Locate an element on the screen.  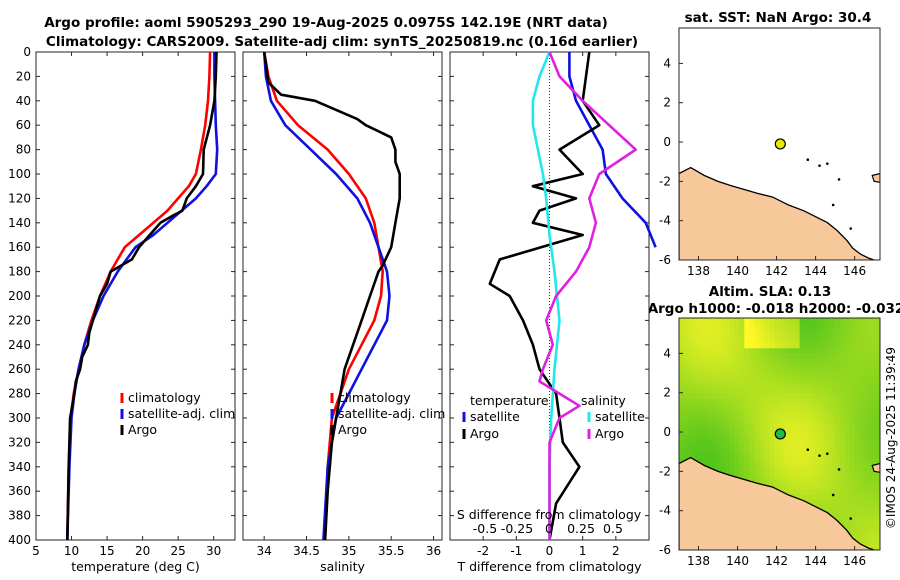
map-y-tick-label: 2 is located at coordinates (667, 393).